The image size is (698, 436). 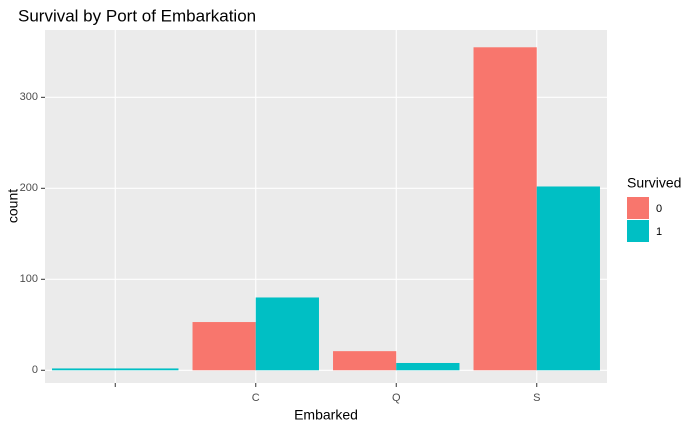 I want to click on x-tick-label: Q, so click(x=396, y=398).